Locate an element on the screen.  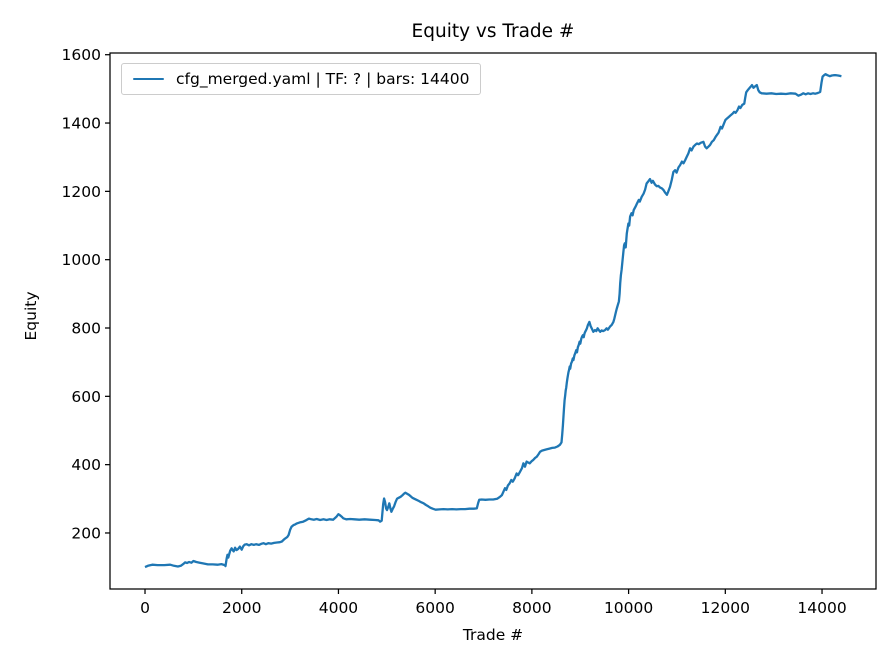
x-tick-label: 14000 is located at coordinates (821, 608).